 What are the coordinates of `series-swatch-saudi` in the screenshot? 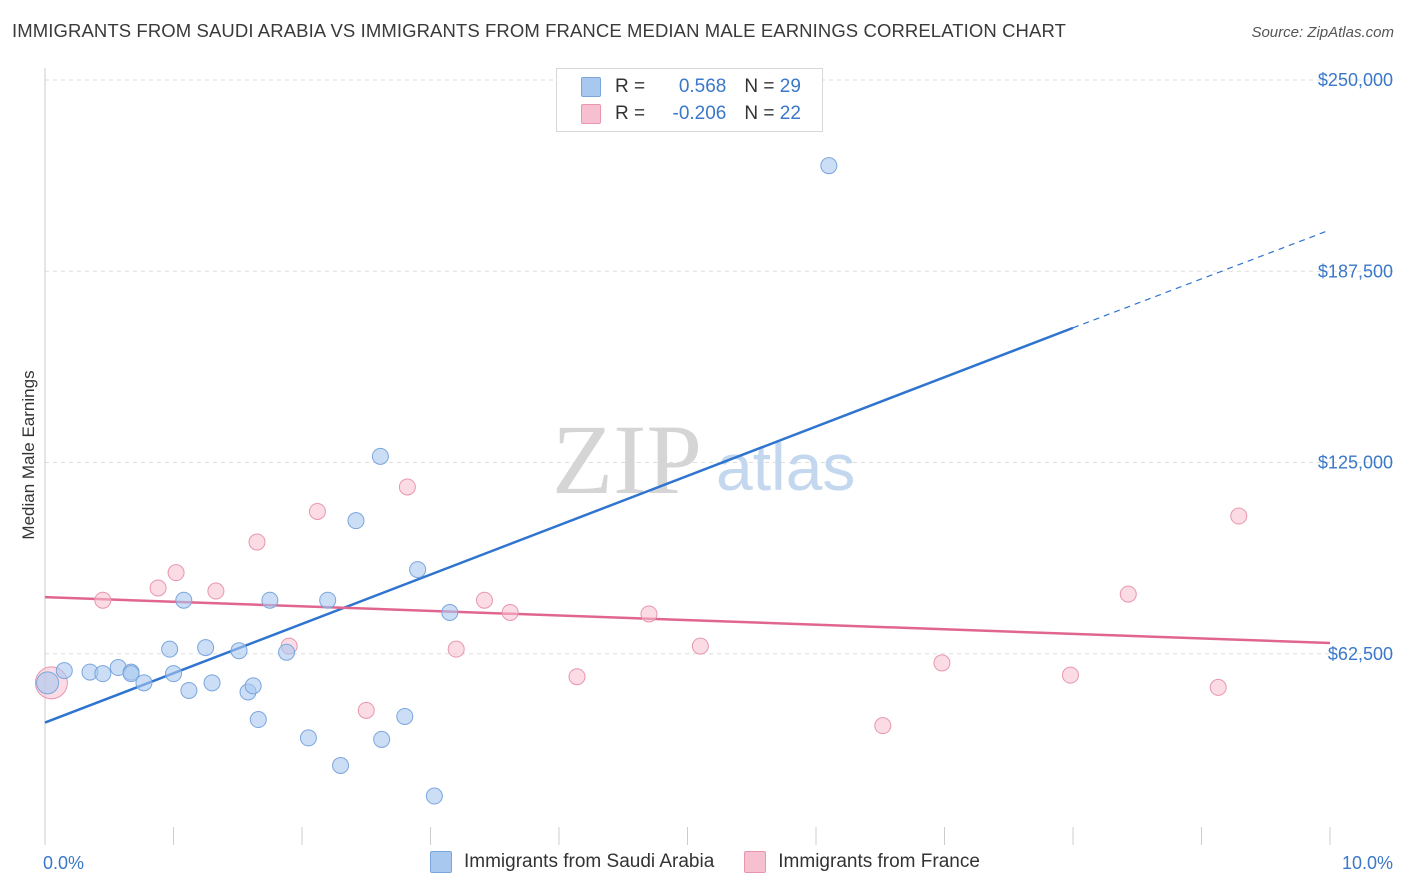 It's located at (441, 862).